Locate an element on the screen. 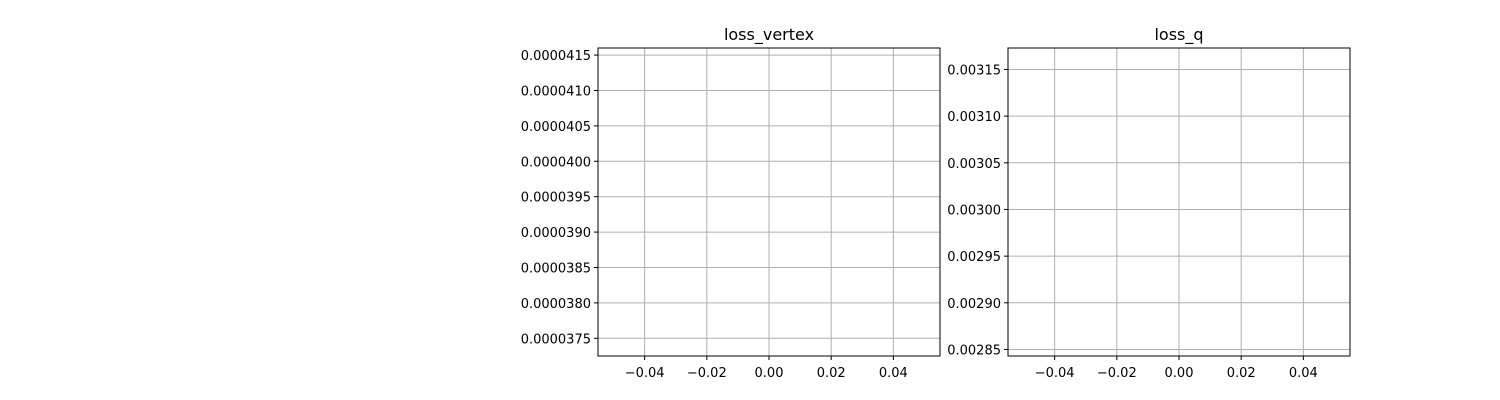  chart-title: loss_vertex is located at coordinates (769, 35).